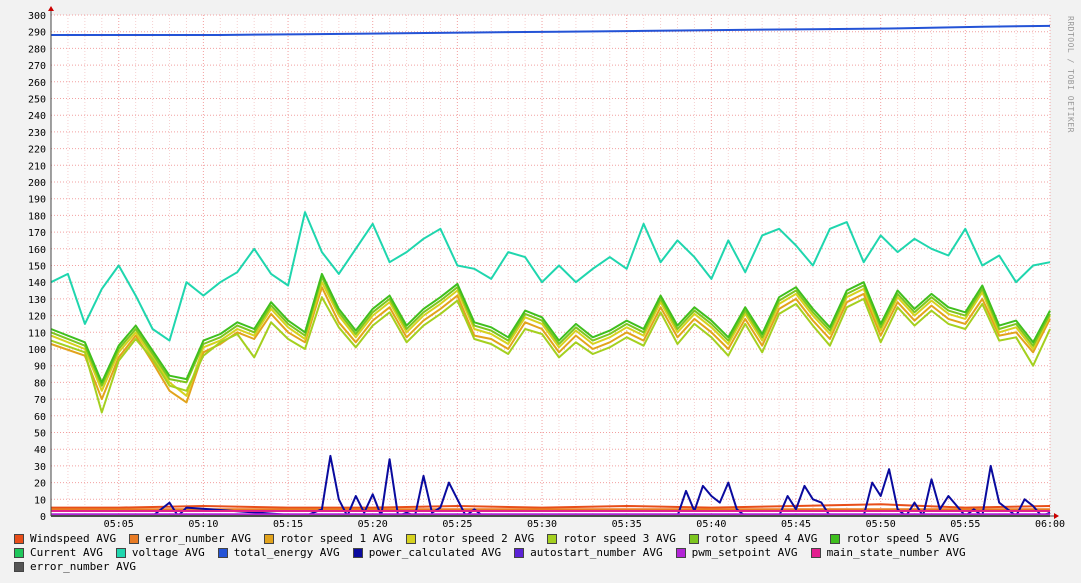  I want to click on legend-item: Windspeed AVG, so click(65, 539).